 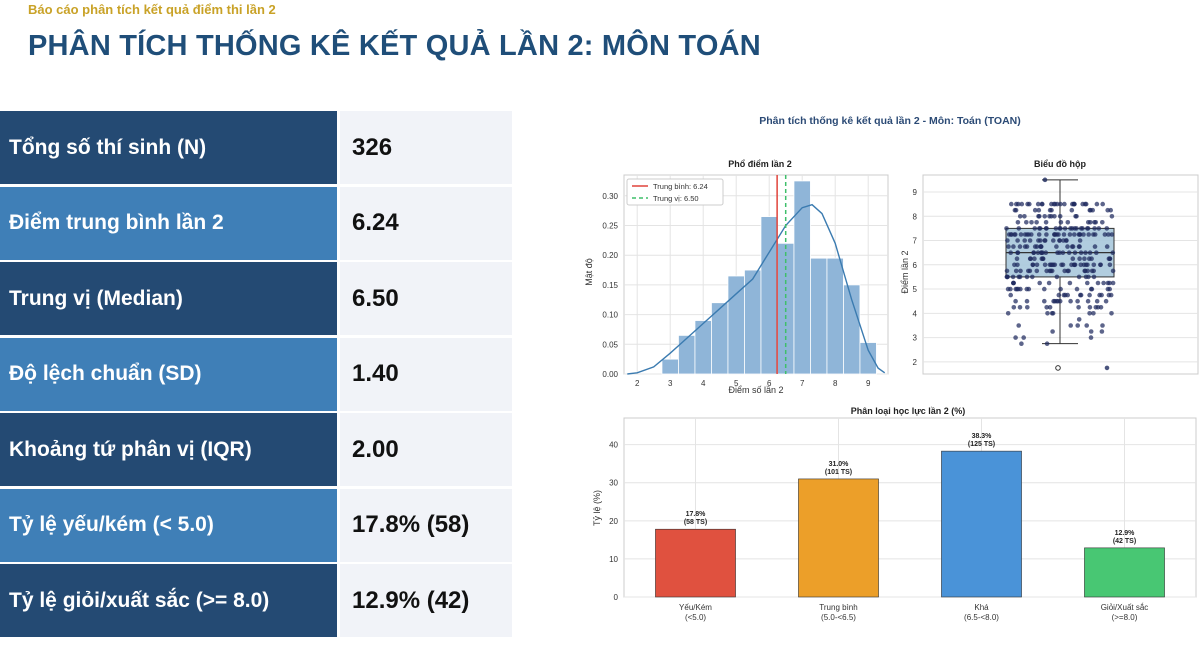 I want to click on cat-ylabel: Tỷ lệ (%), so click(x=597, y=508).